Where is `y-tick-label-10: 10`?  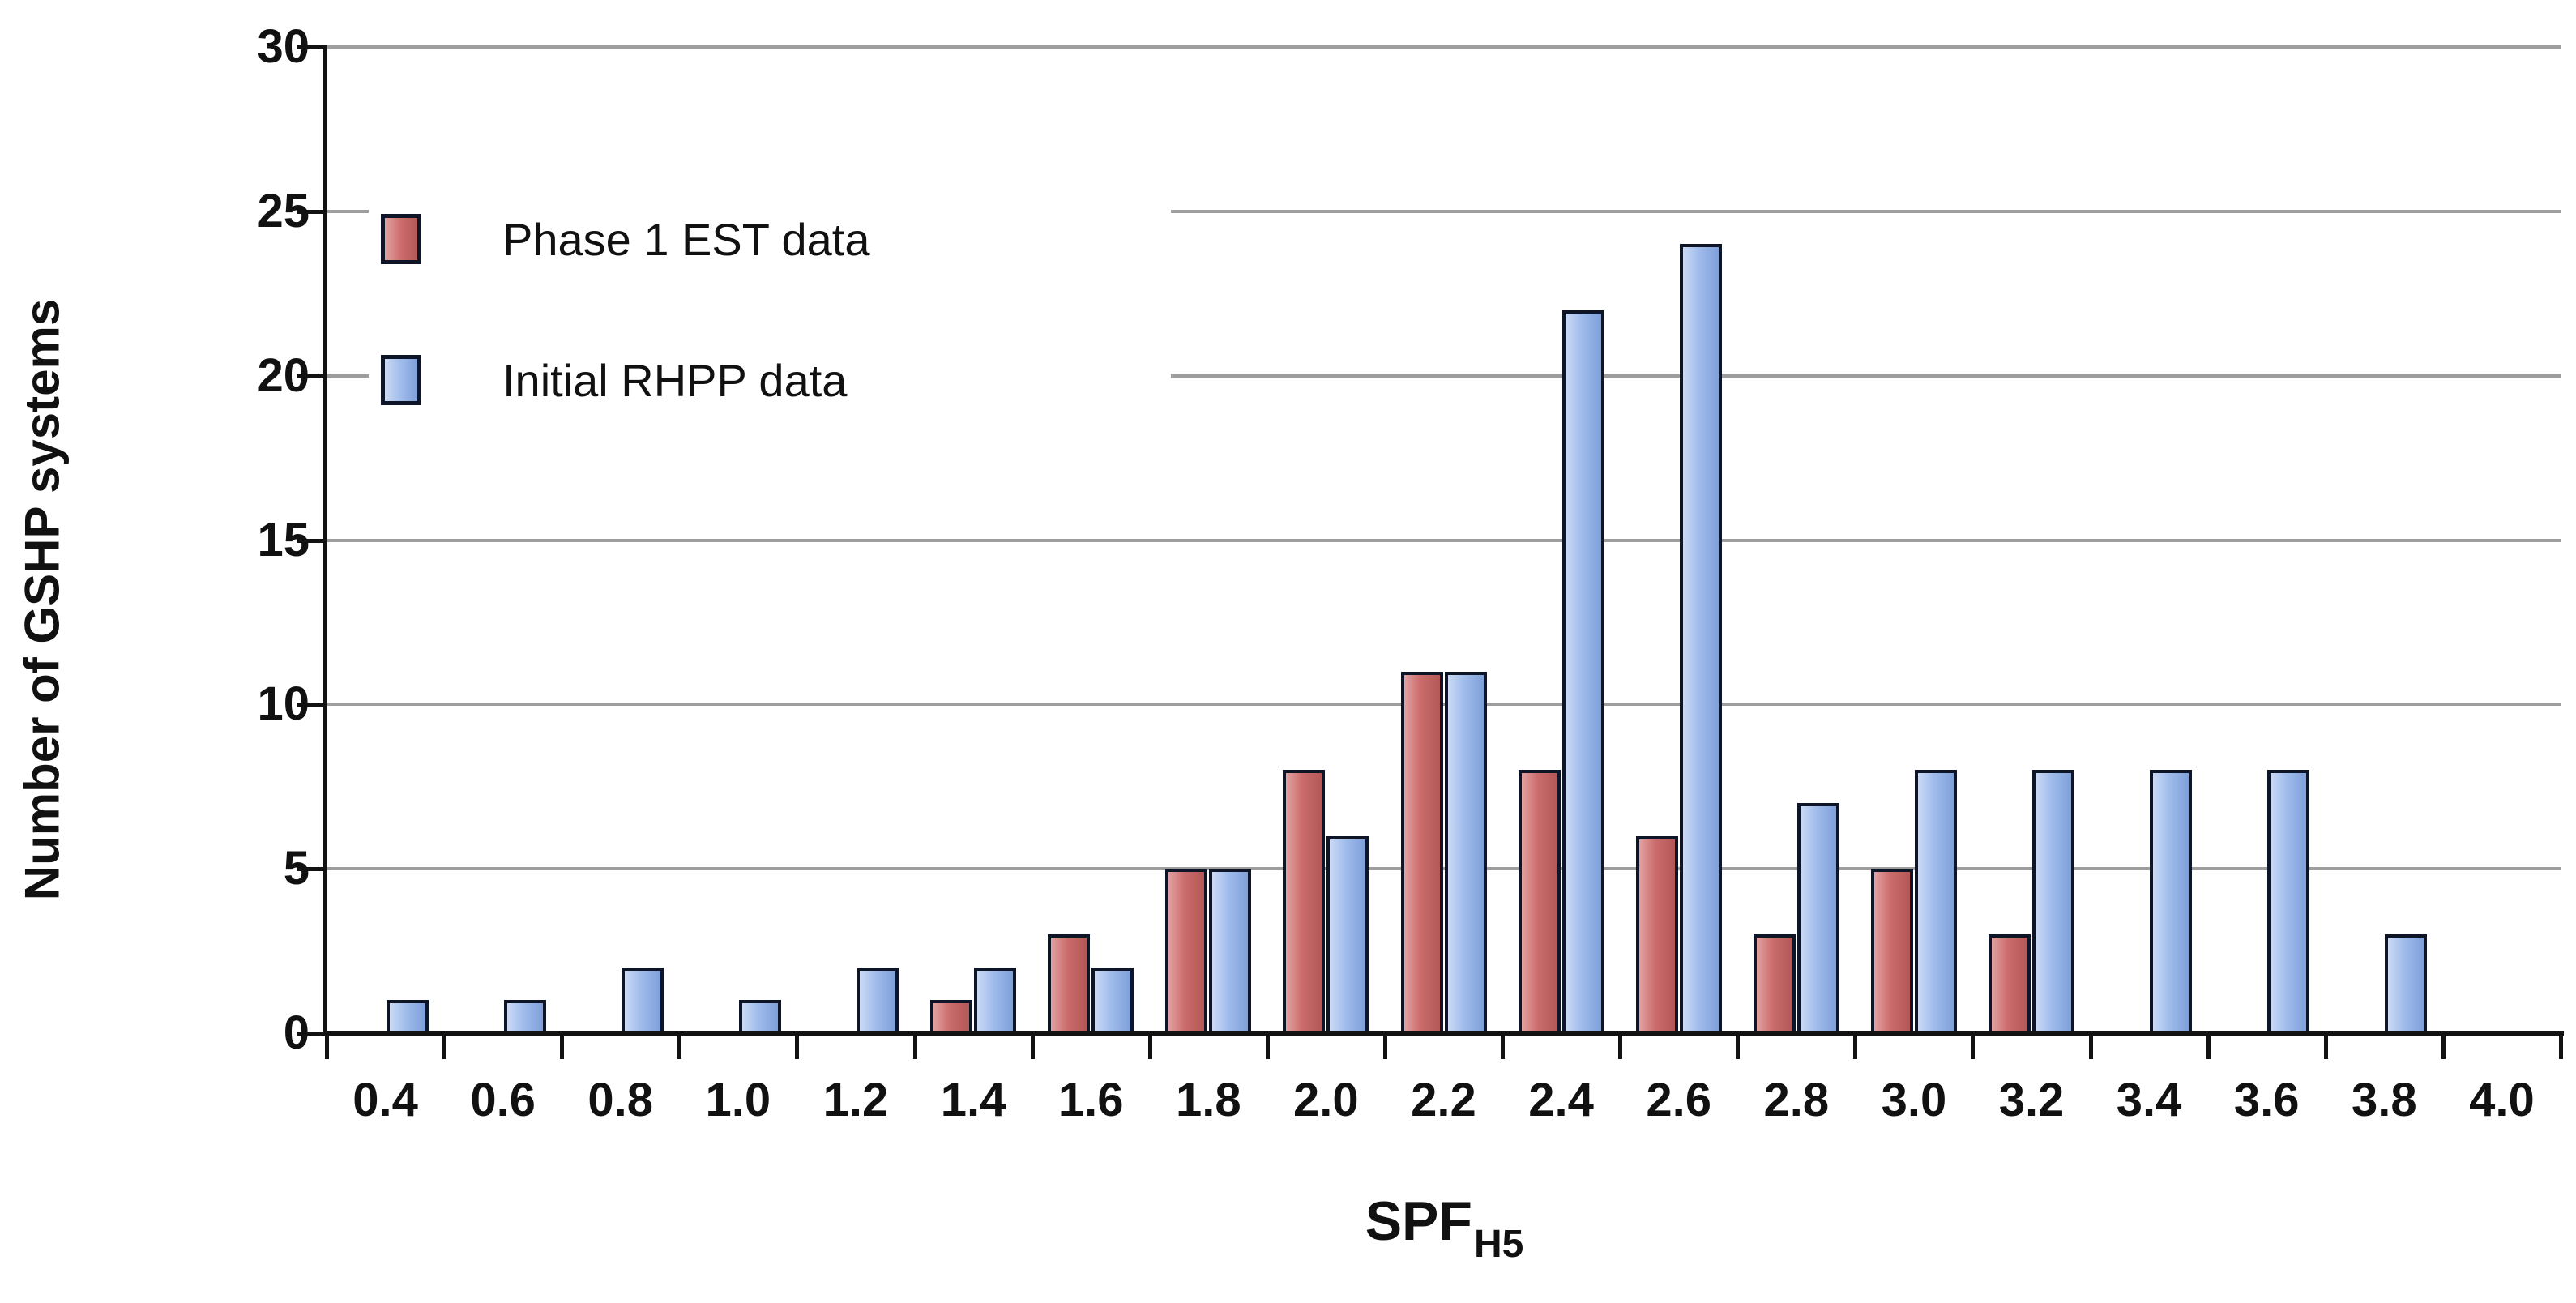
y-tick-label-10: 10 is located at coordinates (283, 704).